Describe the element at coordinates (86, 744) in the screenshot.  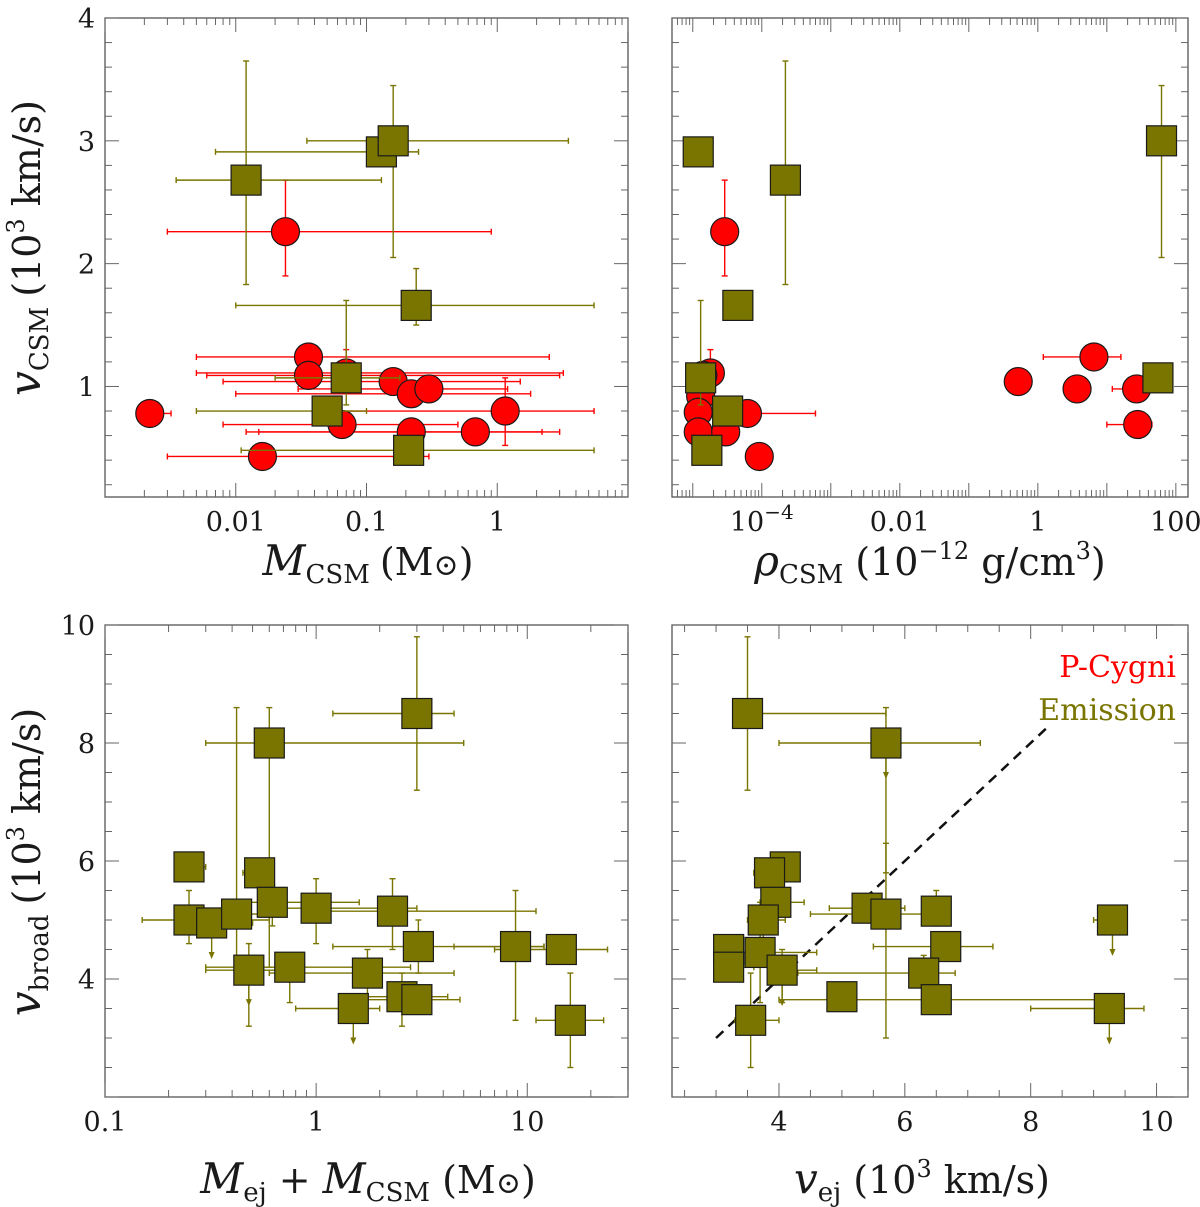
I see `y-tick-label: 8` at that location.